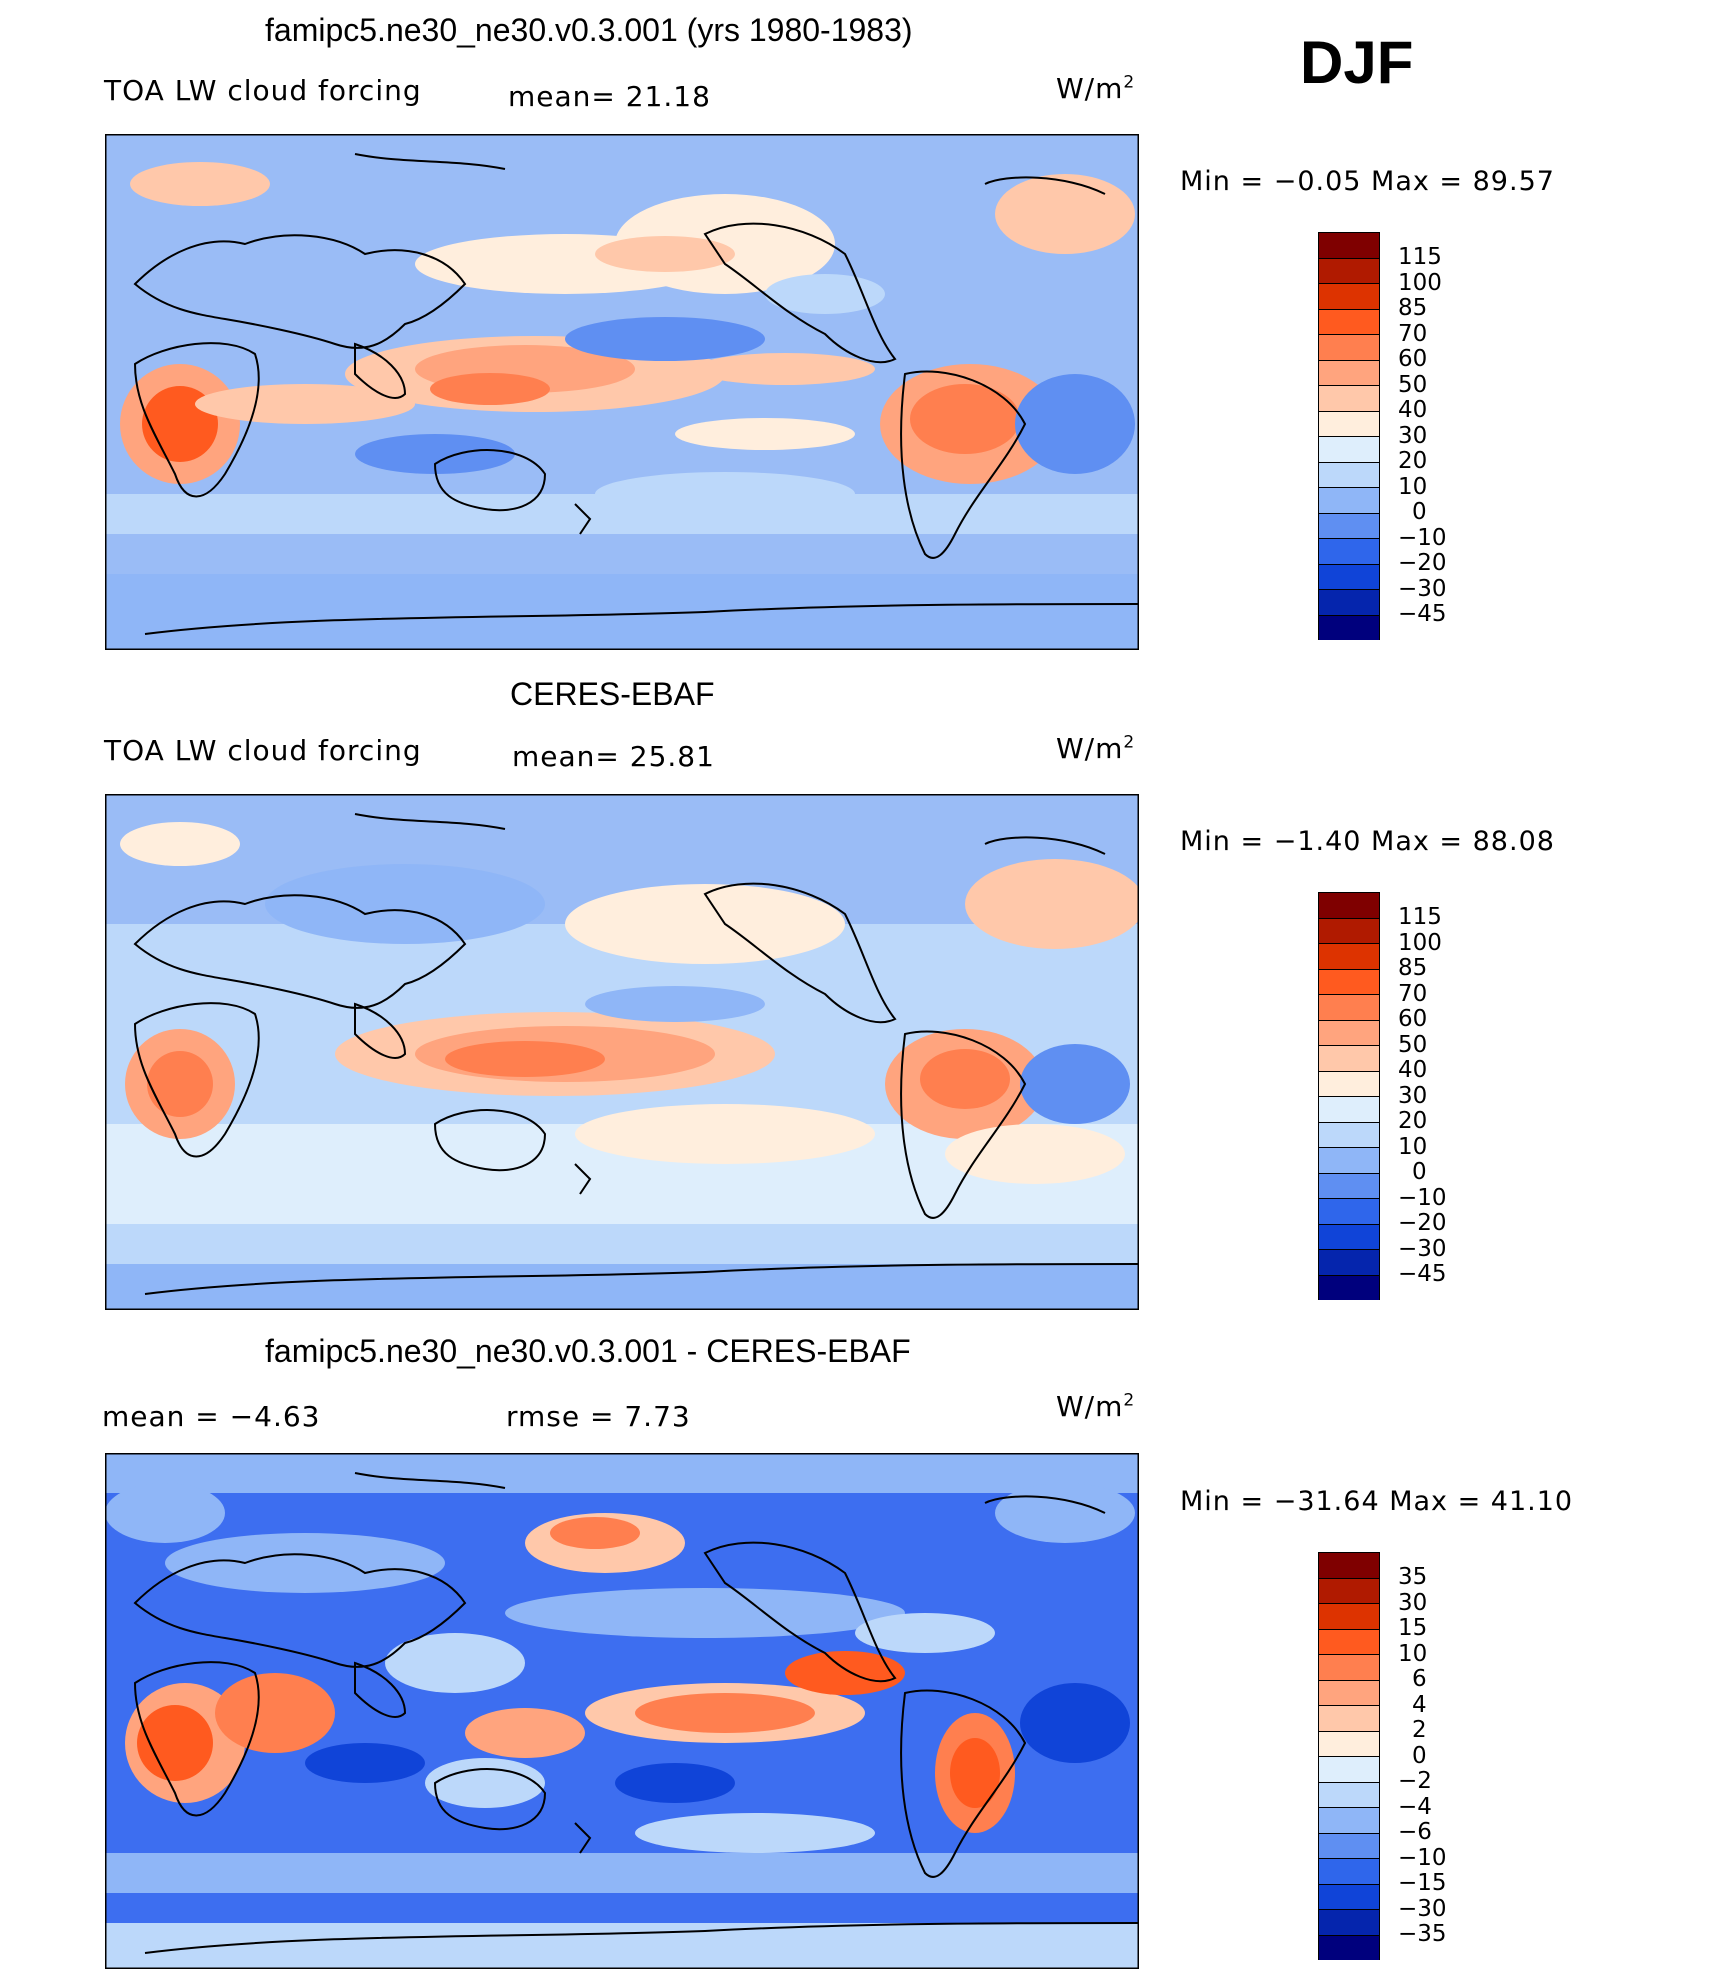 This screenshot has width=1710, height=1979. What do you see at coordinates (263, 90) in the screenshot?
I see `panel-1-variable-label: TOA LW cloud forcing` at bounding box center [263, 90].